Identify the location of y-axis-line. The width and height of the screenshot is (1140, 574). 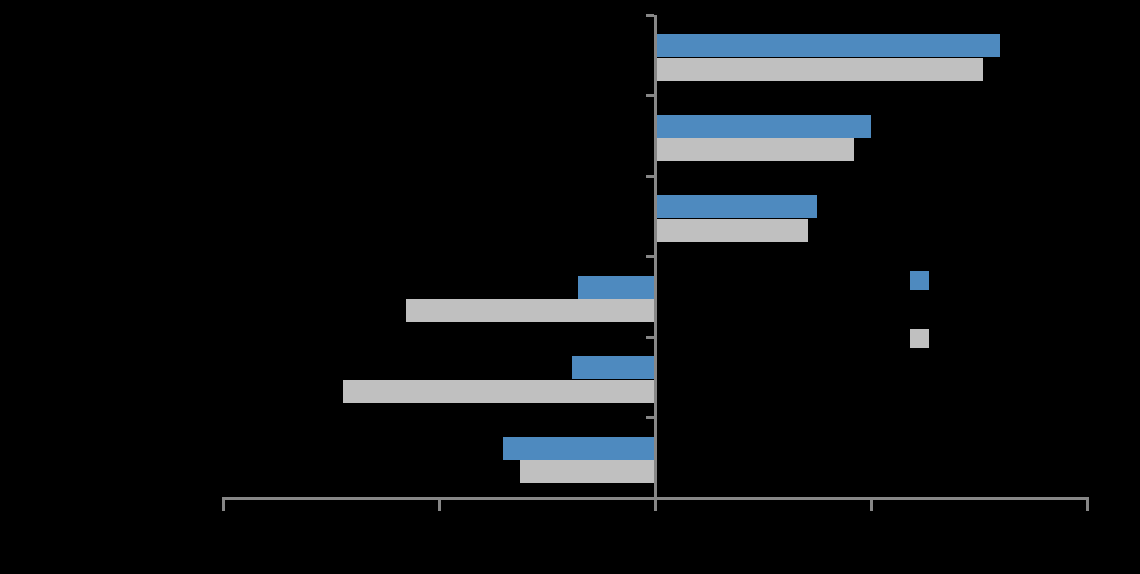
(655, 257).